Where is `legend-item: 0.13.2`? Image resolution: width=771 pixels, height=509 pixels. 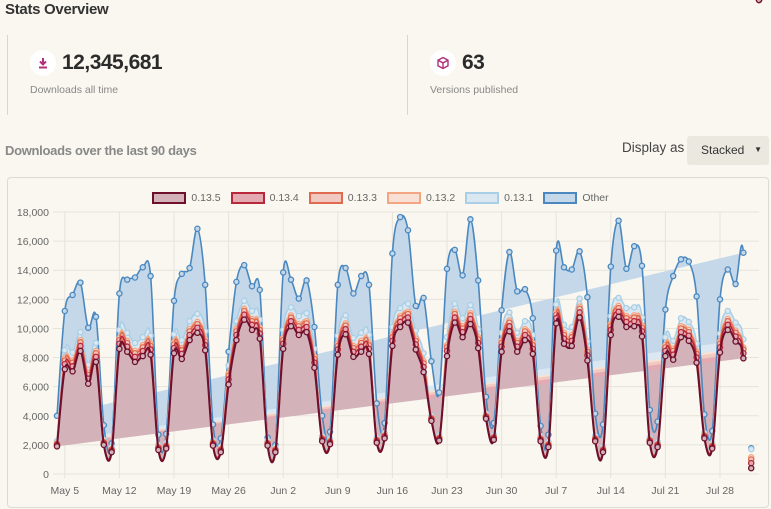
legend-item: 0.13.2 is located at coordinates (421, 198).